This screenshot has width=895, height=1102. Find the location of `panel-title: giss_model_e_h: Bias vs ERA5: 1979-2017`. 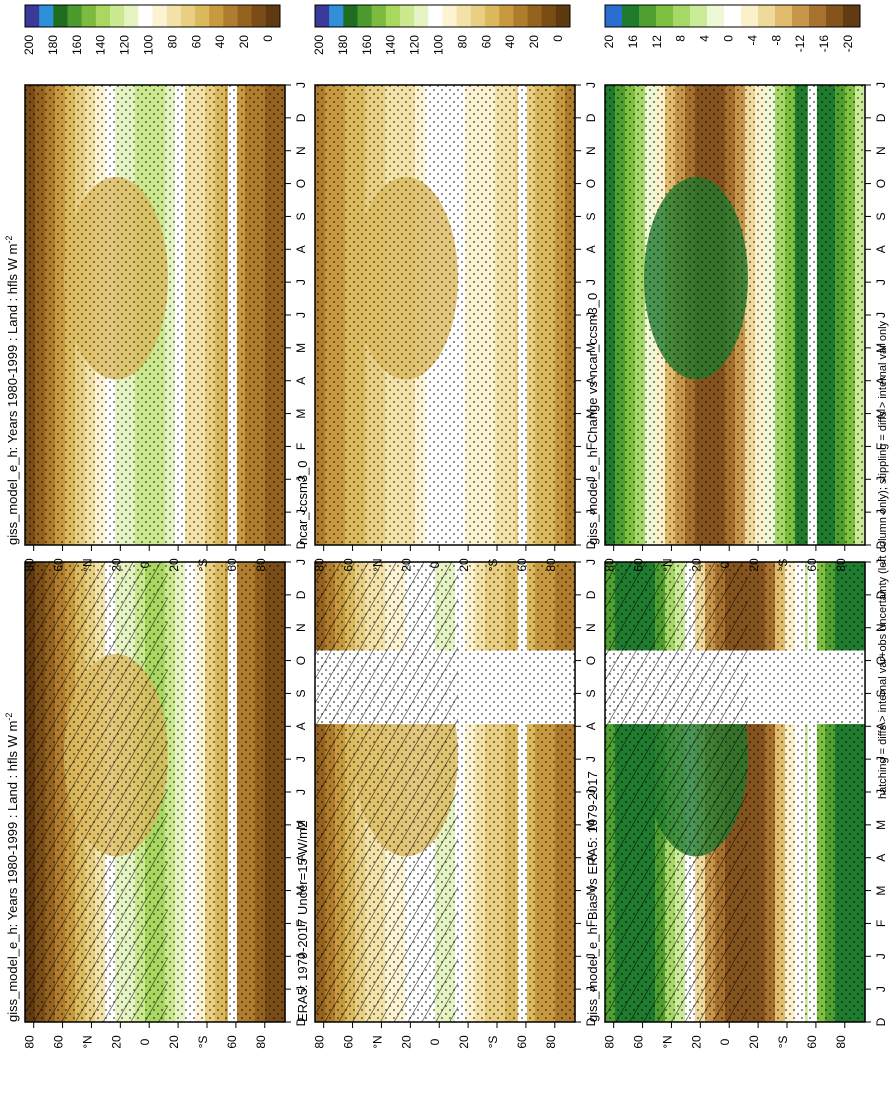

panel-title: giss_model_e_h: Bias vs ERA5: 1979-2017 is located at coordinates (592, 896).